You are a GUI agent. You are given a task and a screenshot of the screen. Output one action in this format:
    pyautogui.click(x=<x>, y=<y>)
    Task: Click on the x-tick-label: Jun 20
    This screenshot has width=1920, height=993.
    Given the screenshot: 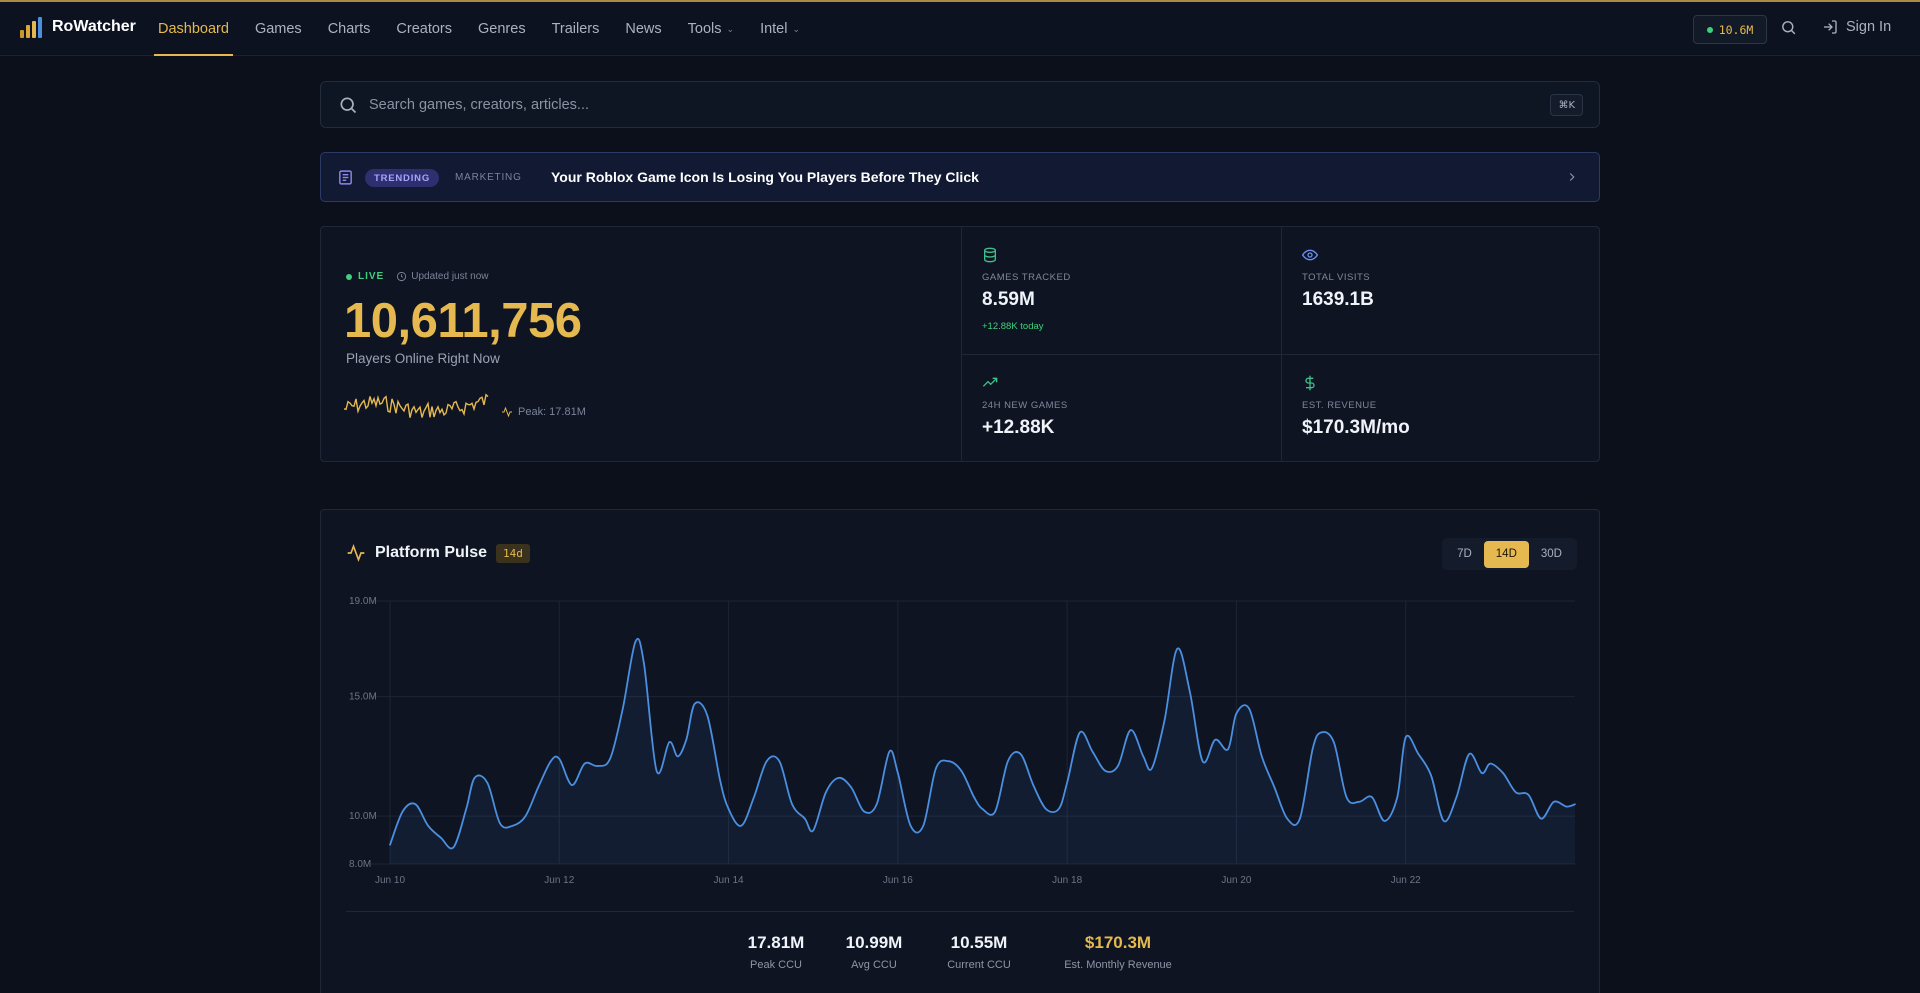 What is the action you would take?
    pyautogui.click(x=1236, y=880)
    